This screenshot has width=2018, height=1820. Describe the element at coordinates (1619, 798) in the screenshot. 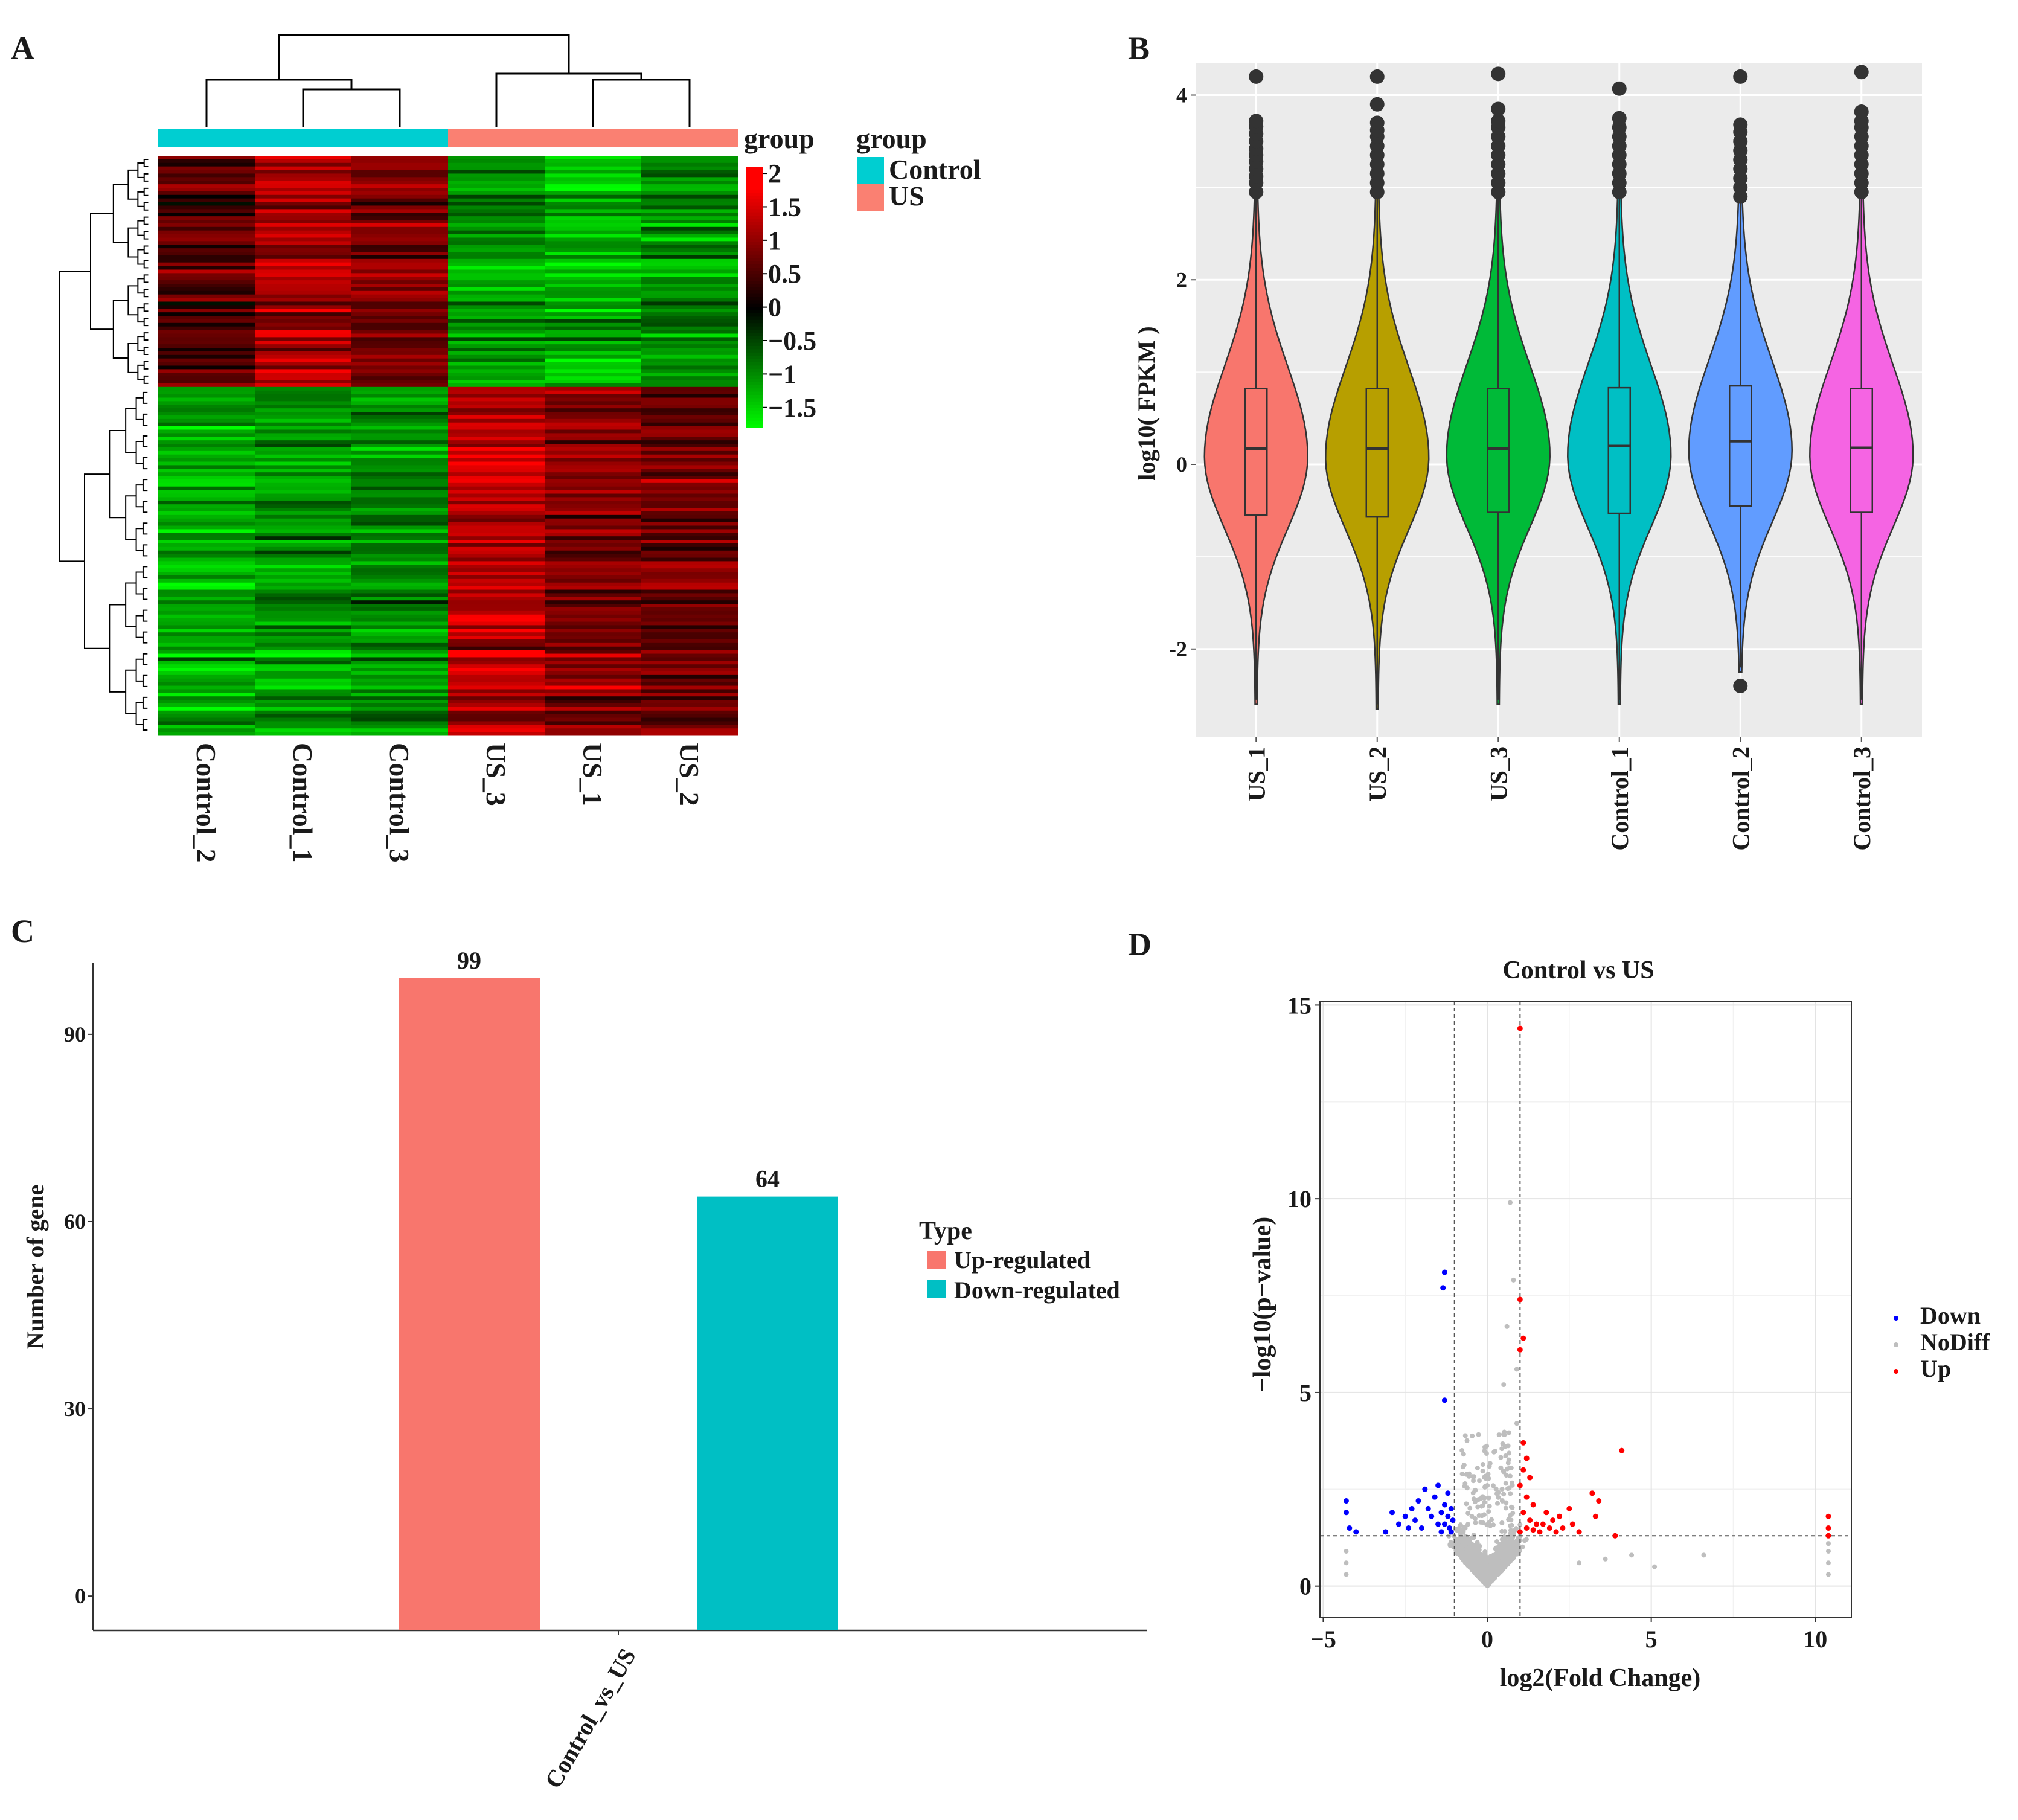

I see `x-tick-label-control_1: Control_1` at that location.